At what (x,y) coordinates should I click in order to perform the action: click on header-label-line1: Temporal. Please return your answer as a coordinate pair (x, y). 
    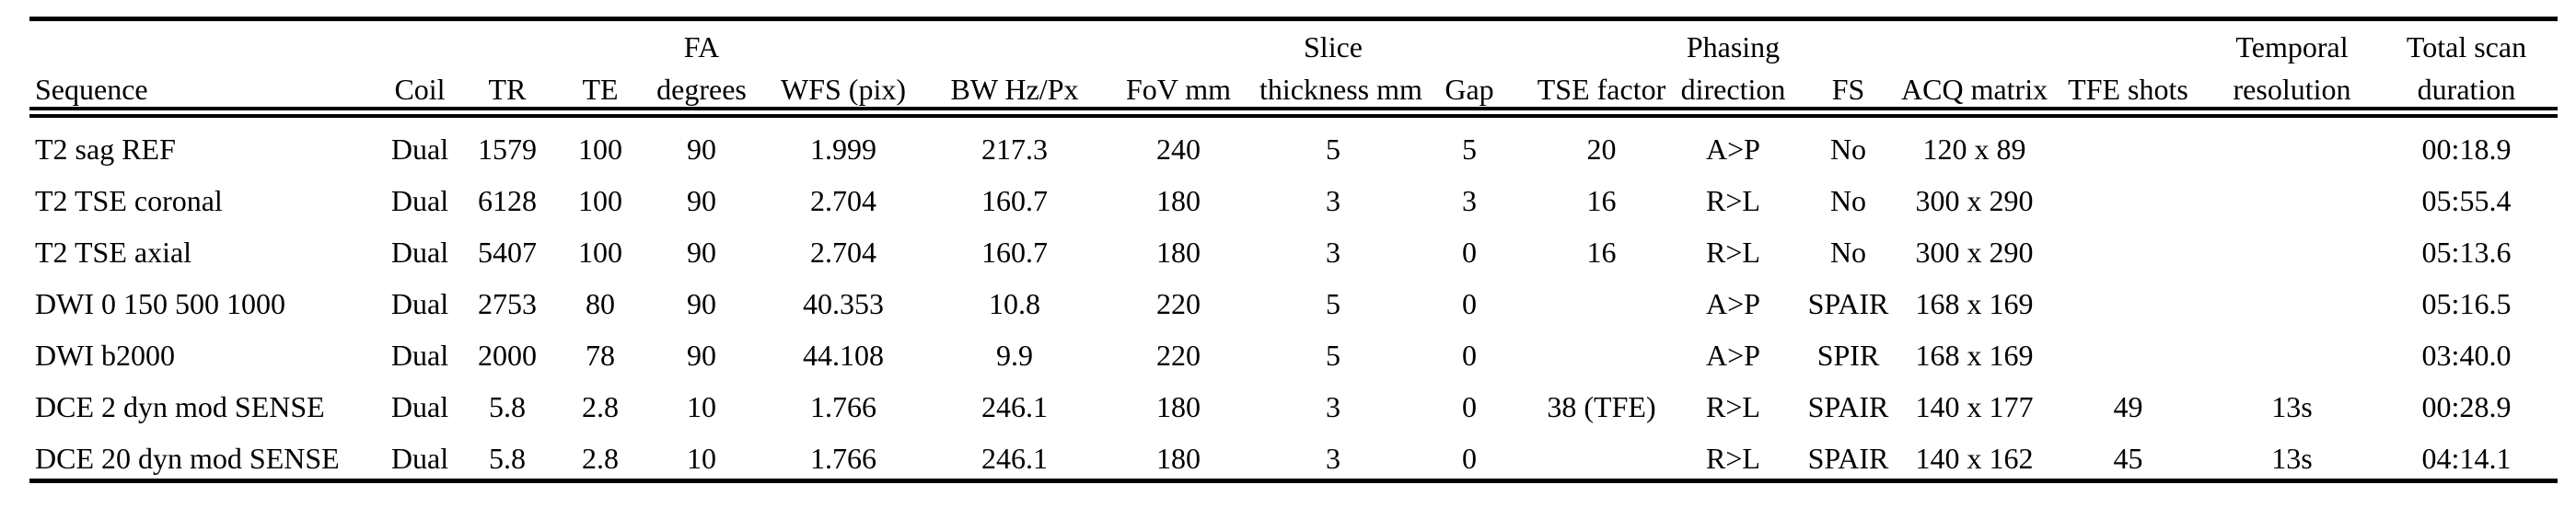
    Looking at the image, I should click on (2292, 47).